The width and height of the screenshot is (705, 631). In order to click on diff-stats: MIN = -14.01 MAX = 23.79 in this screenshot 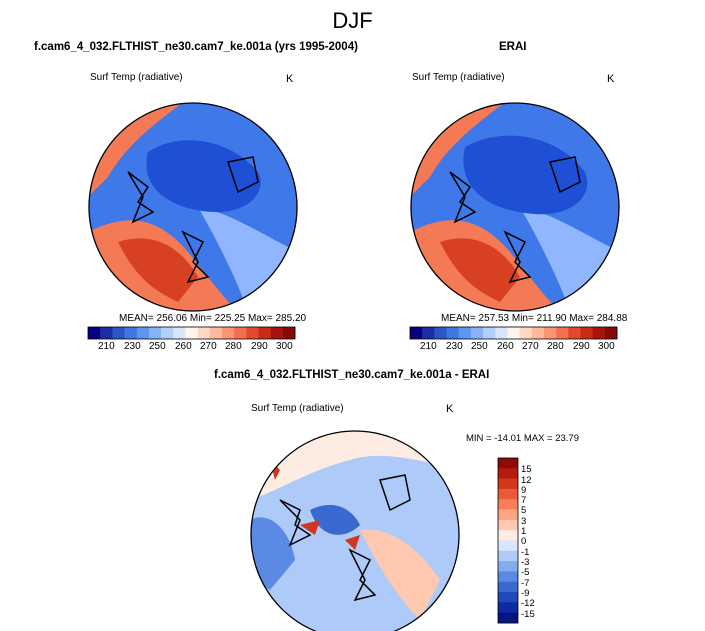, I will do `click(523, 438)`.